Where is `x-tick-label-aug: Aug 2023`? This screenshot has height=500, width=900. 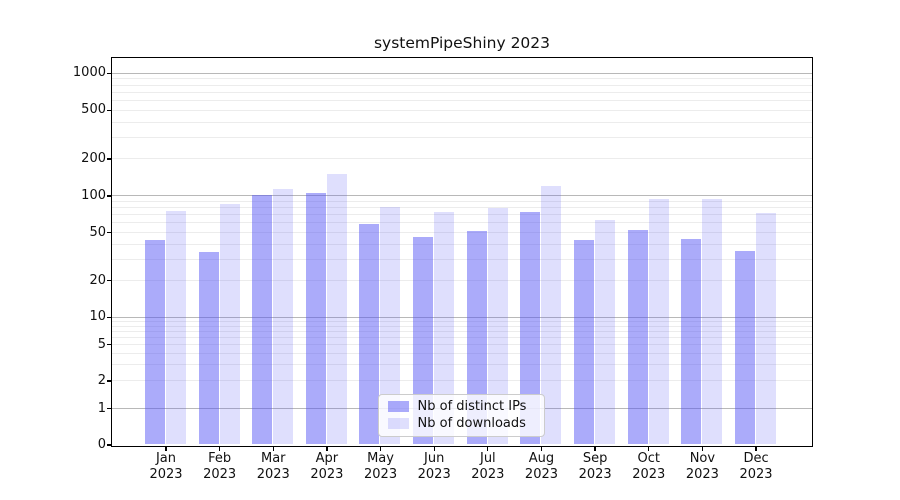 x-tick-label-aug: Aug 2023 is located at coordinates (541, 466).